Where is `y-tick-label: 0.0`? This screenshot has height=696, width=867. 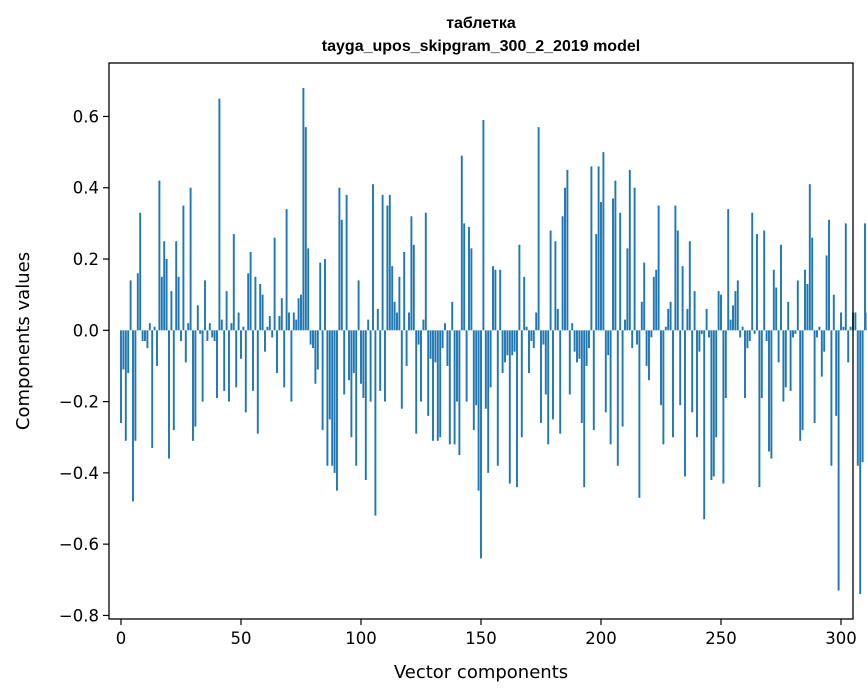
y-tick-label: 0.0 is located at coordinates (86, 330).